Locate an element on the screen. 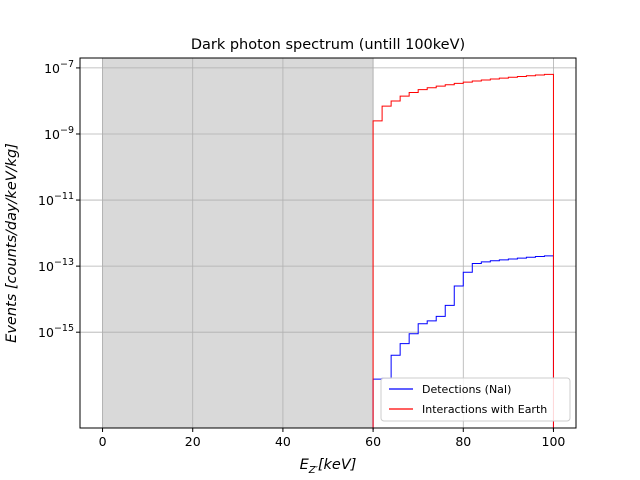 Image resolution: width=640 pixels, height=480 pixels. y-tick-label: 10⁻¹⁵ is located at coordinates (56, 331).